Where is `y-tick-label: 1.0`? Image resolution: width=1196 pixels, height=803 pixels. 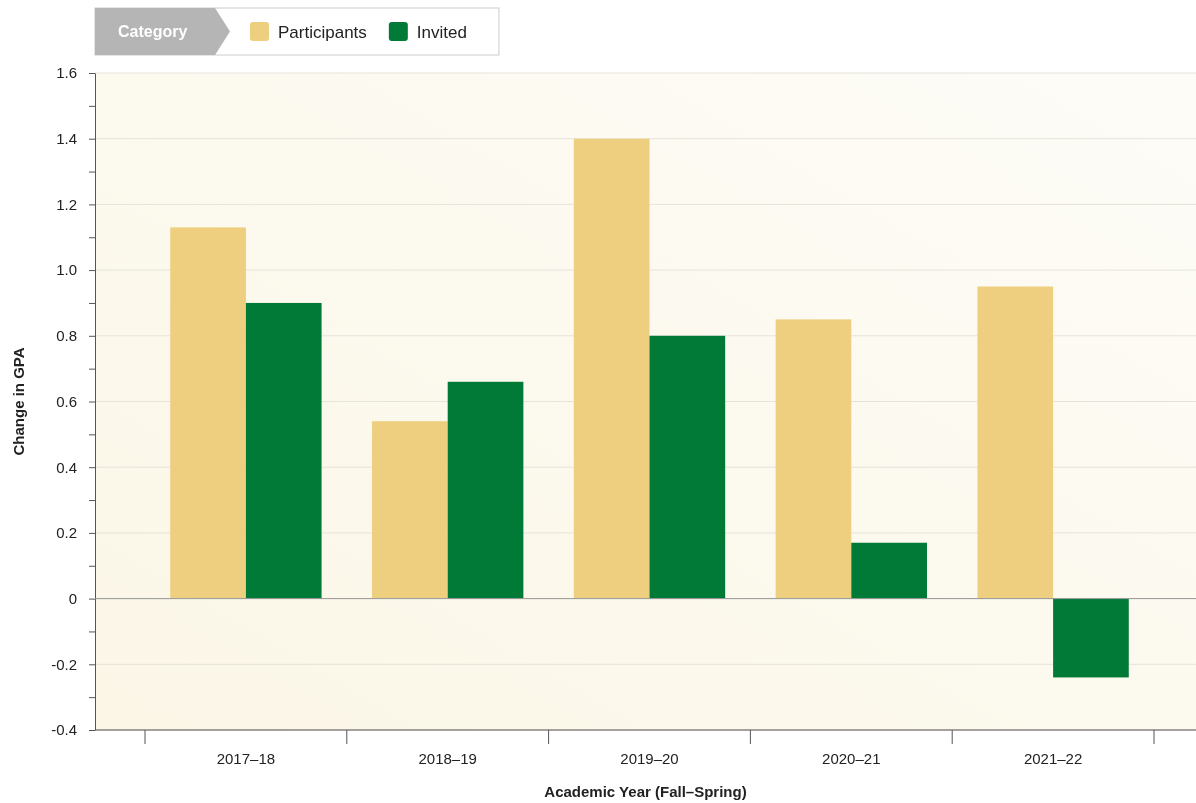
y-tick-label: 1.0 is located at coordinates (66, 270).